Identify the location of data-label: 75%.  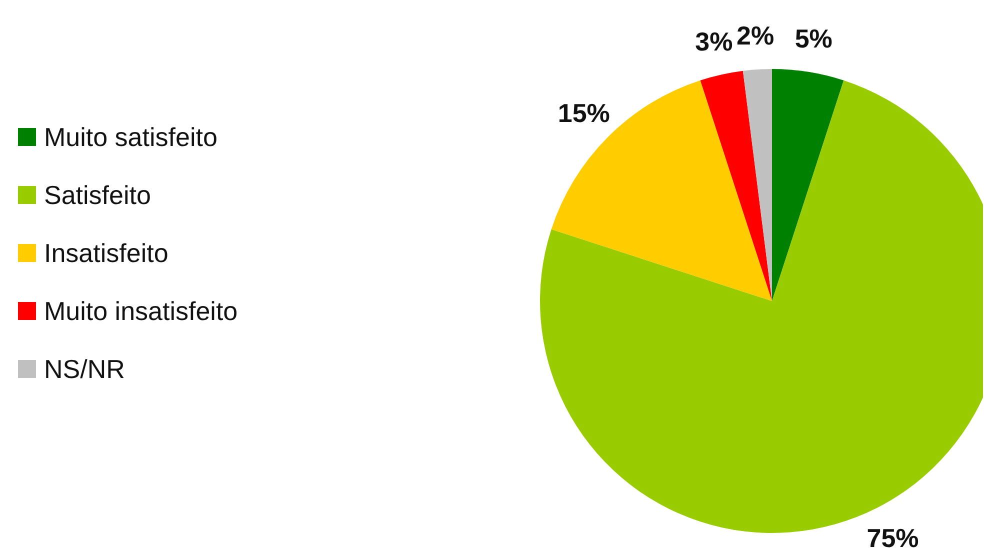
(892, 535).